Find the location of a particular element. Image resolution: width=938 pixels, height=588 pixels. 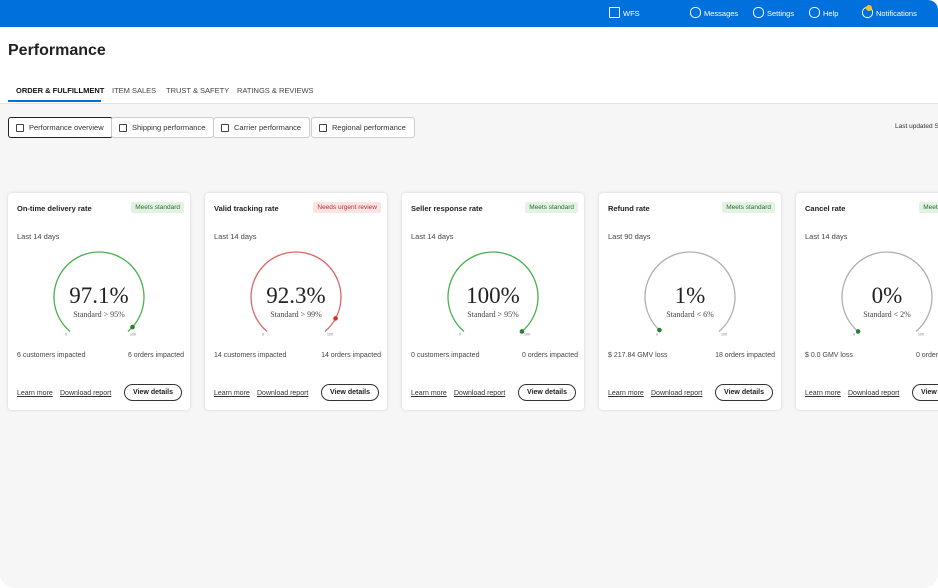

gauge-value: 0% is located at coordinates (887, 295).